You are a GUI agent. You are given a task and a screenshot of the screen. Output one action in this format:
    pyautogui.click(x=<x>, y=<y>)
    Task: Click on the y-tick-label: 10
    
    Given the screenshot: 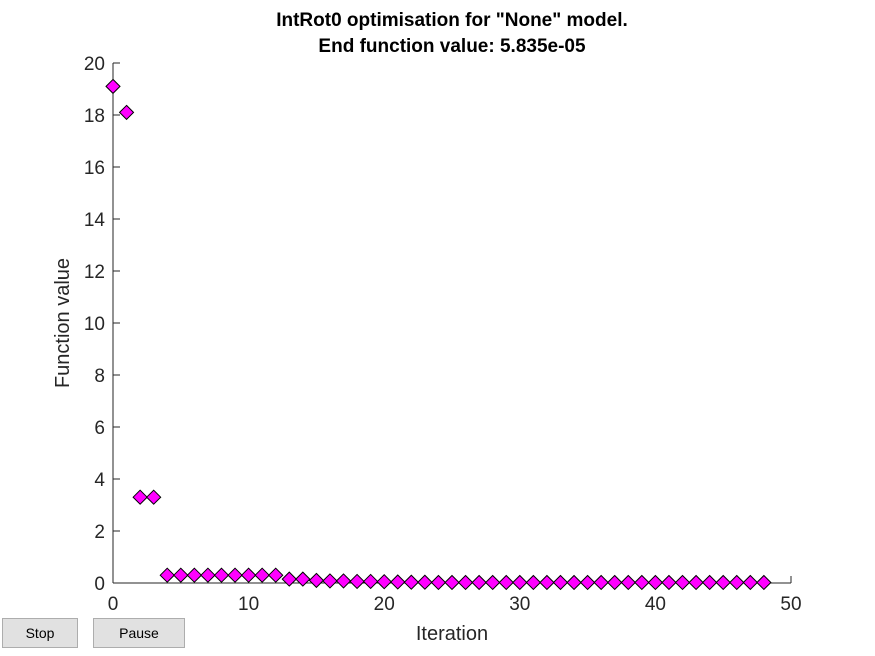 What is the action you would take?
    pyautogui.click(x=94, y=324)
    